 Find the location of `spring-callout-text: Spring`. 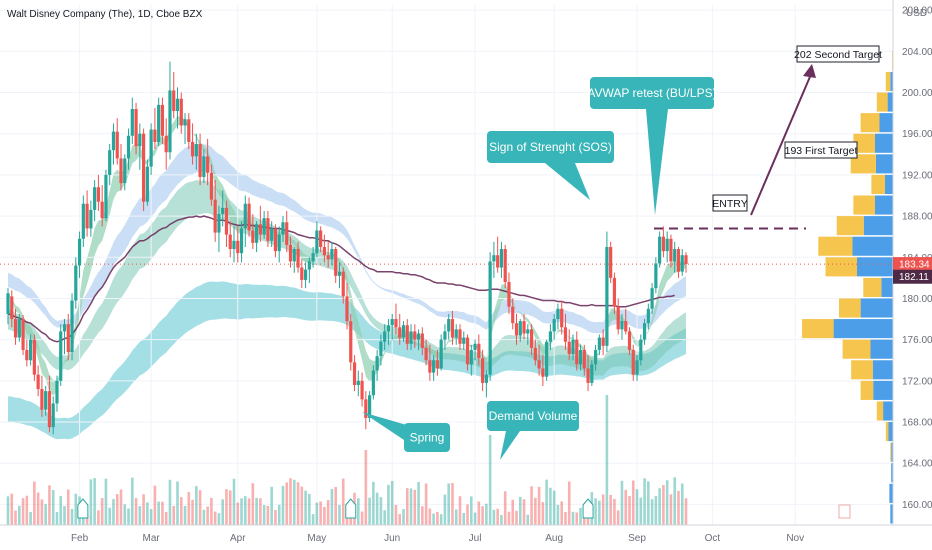

spring-callout-text: Spring is located at coordinates (427, 438).